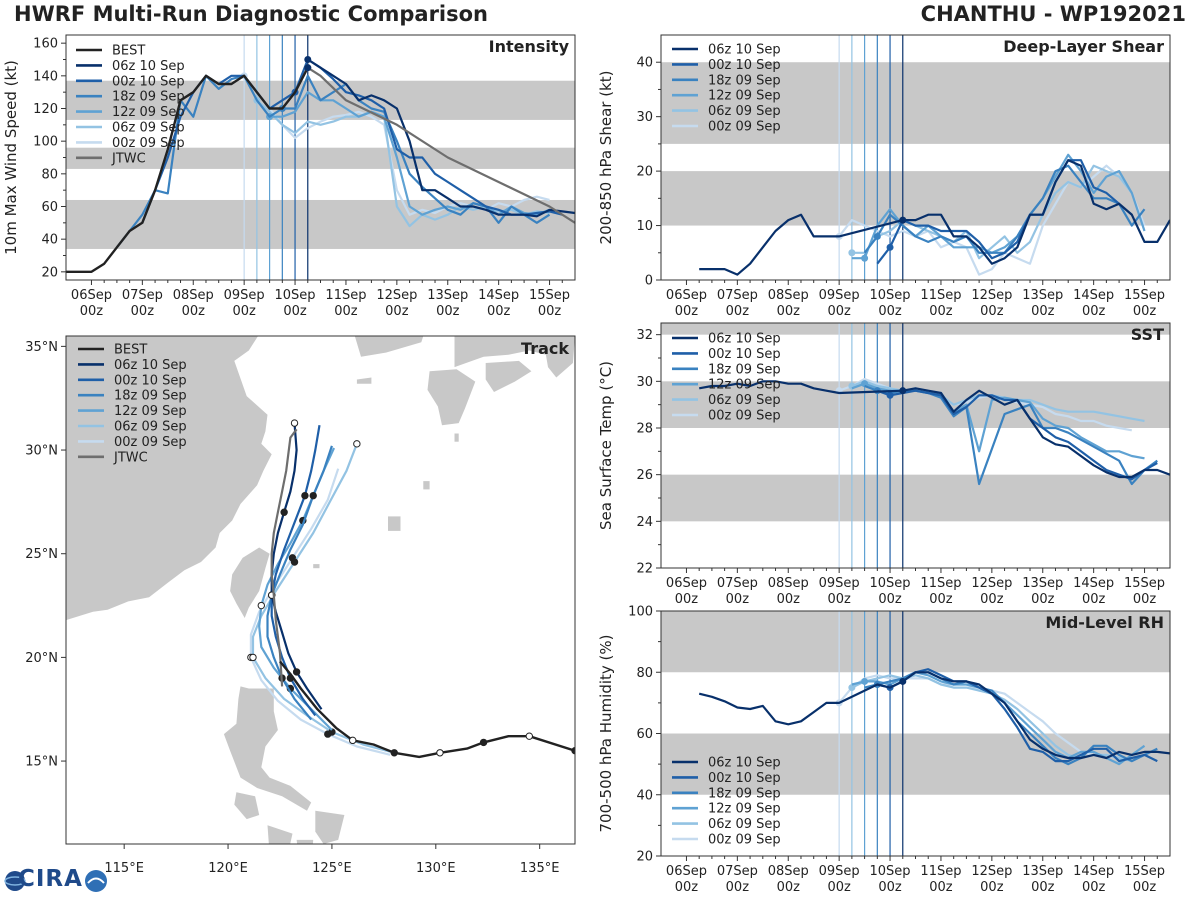  What do you see at coordinates (991, 583) in the screenshot?
I see `sst-xtick-label: 12Sep` at bounding box center [991, 583].